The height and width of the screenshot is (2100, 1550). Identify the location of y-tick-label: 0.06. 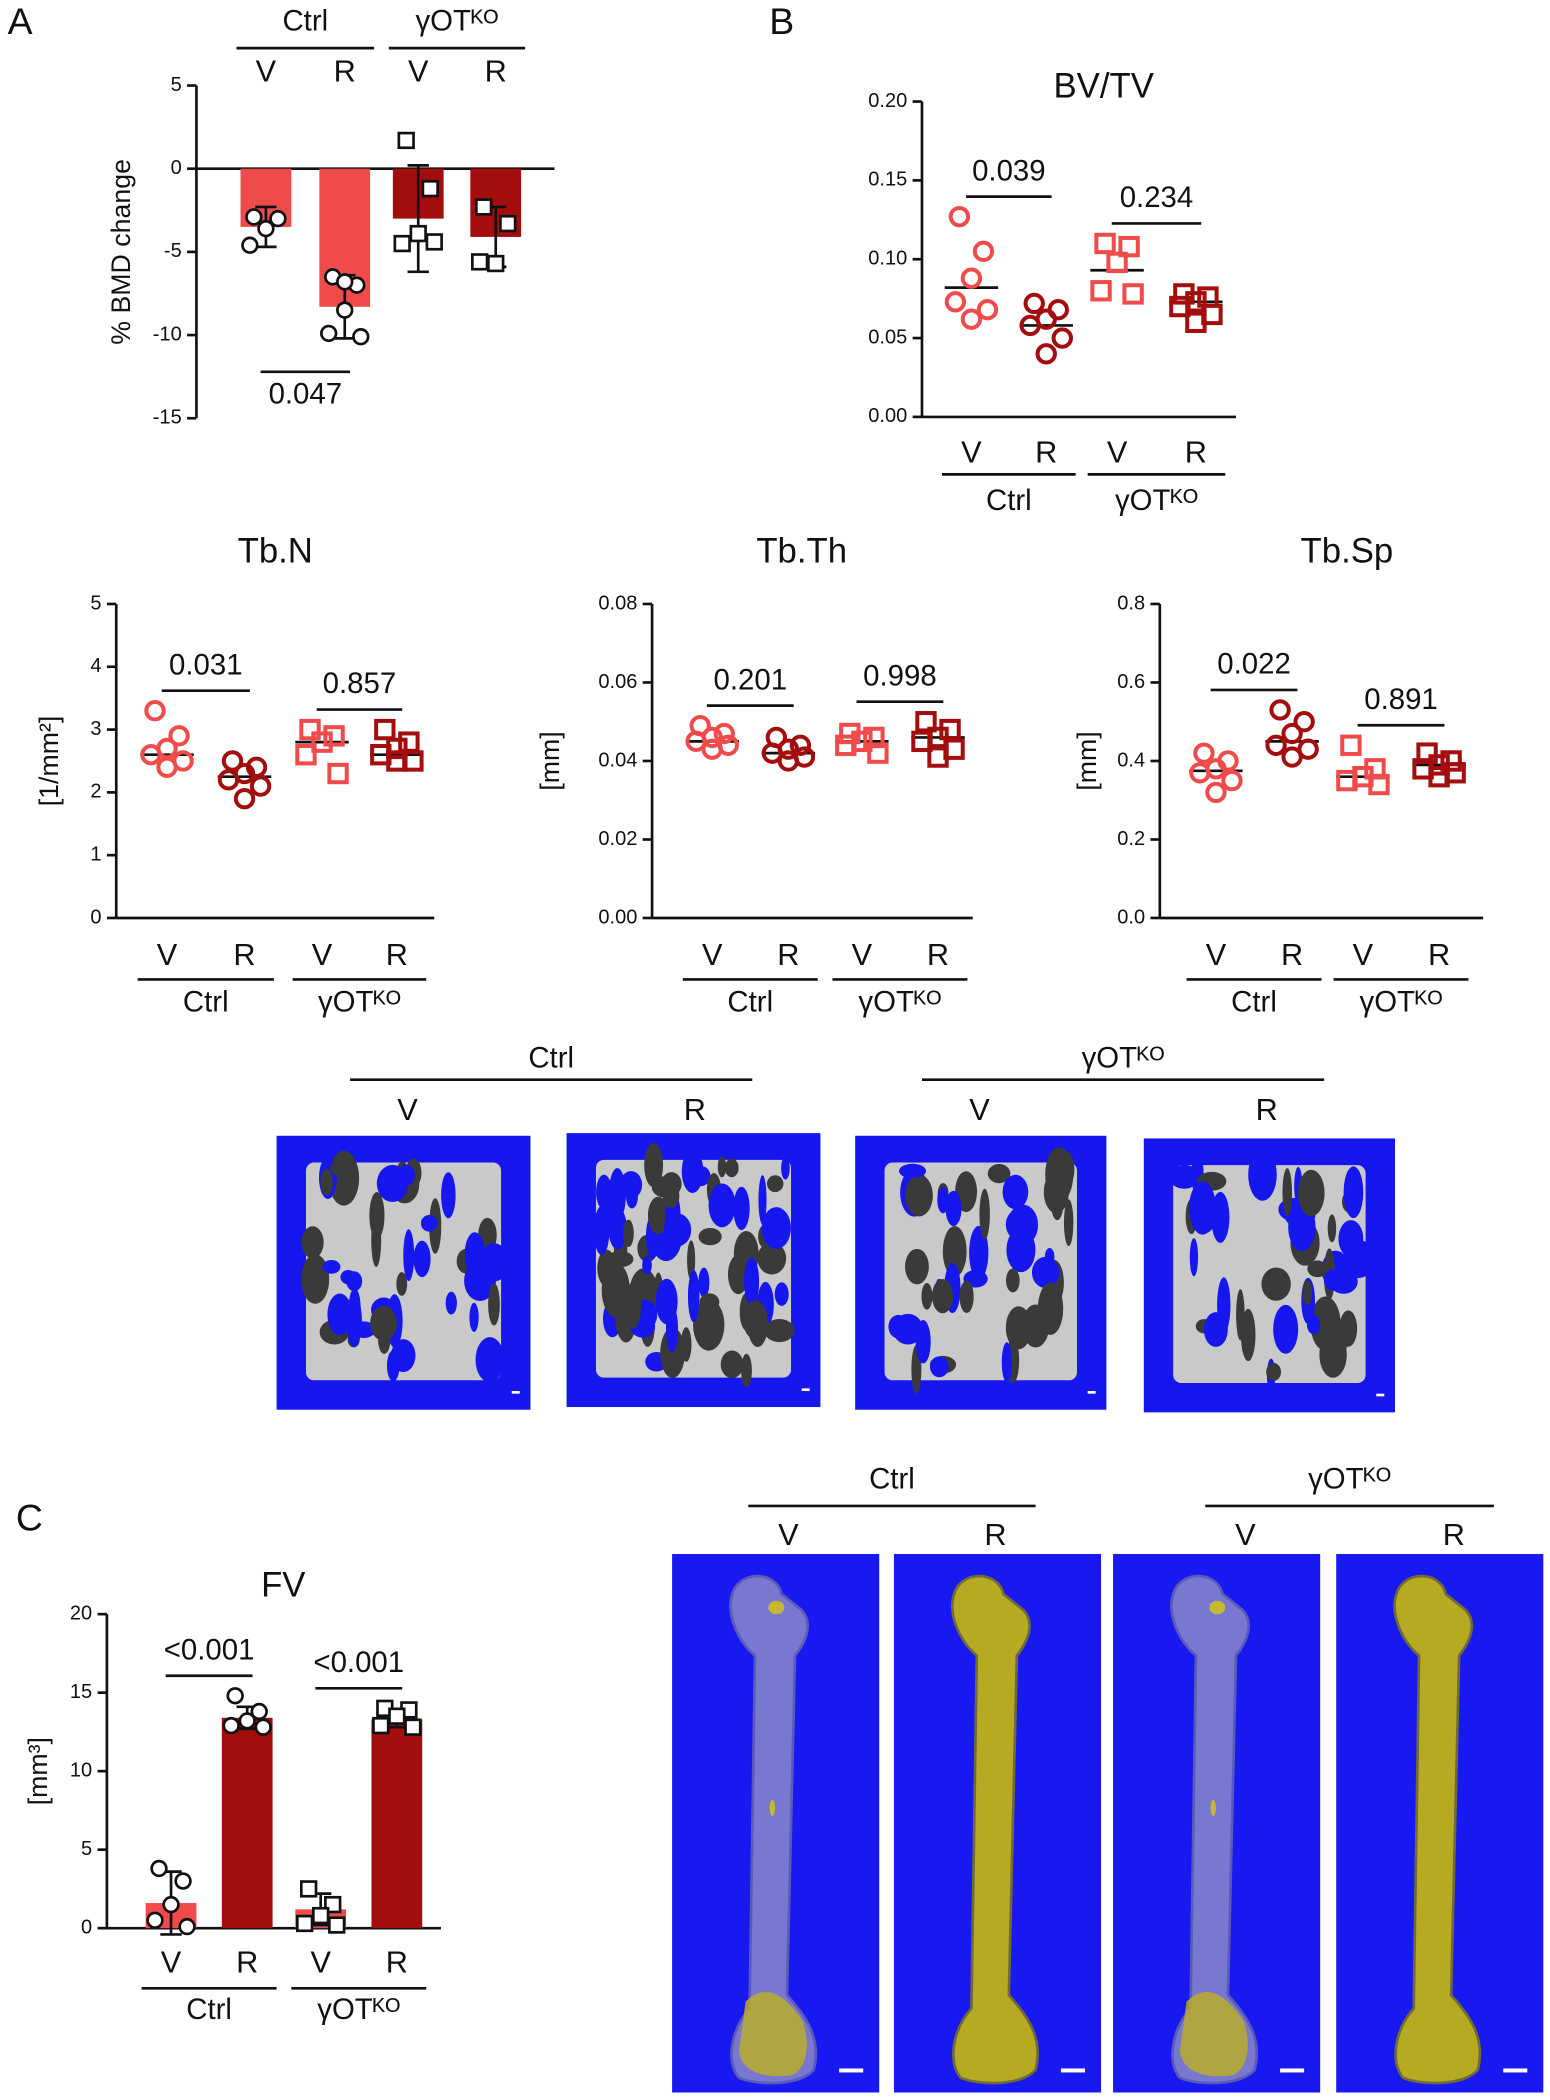
(617, 682).